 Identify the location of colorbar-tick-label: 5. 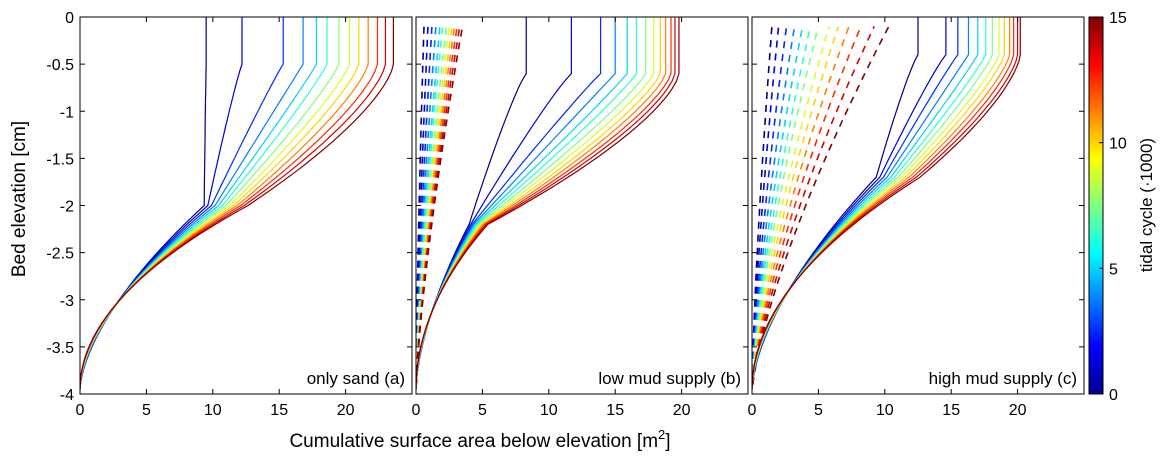
(1113, 269).